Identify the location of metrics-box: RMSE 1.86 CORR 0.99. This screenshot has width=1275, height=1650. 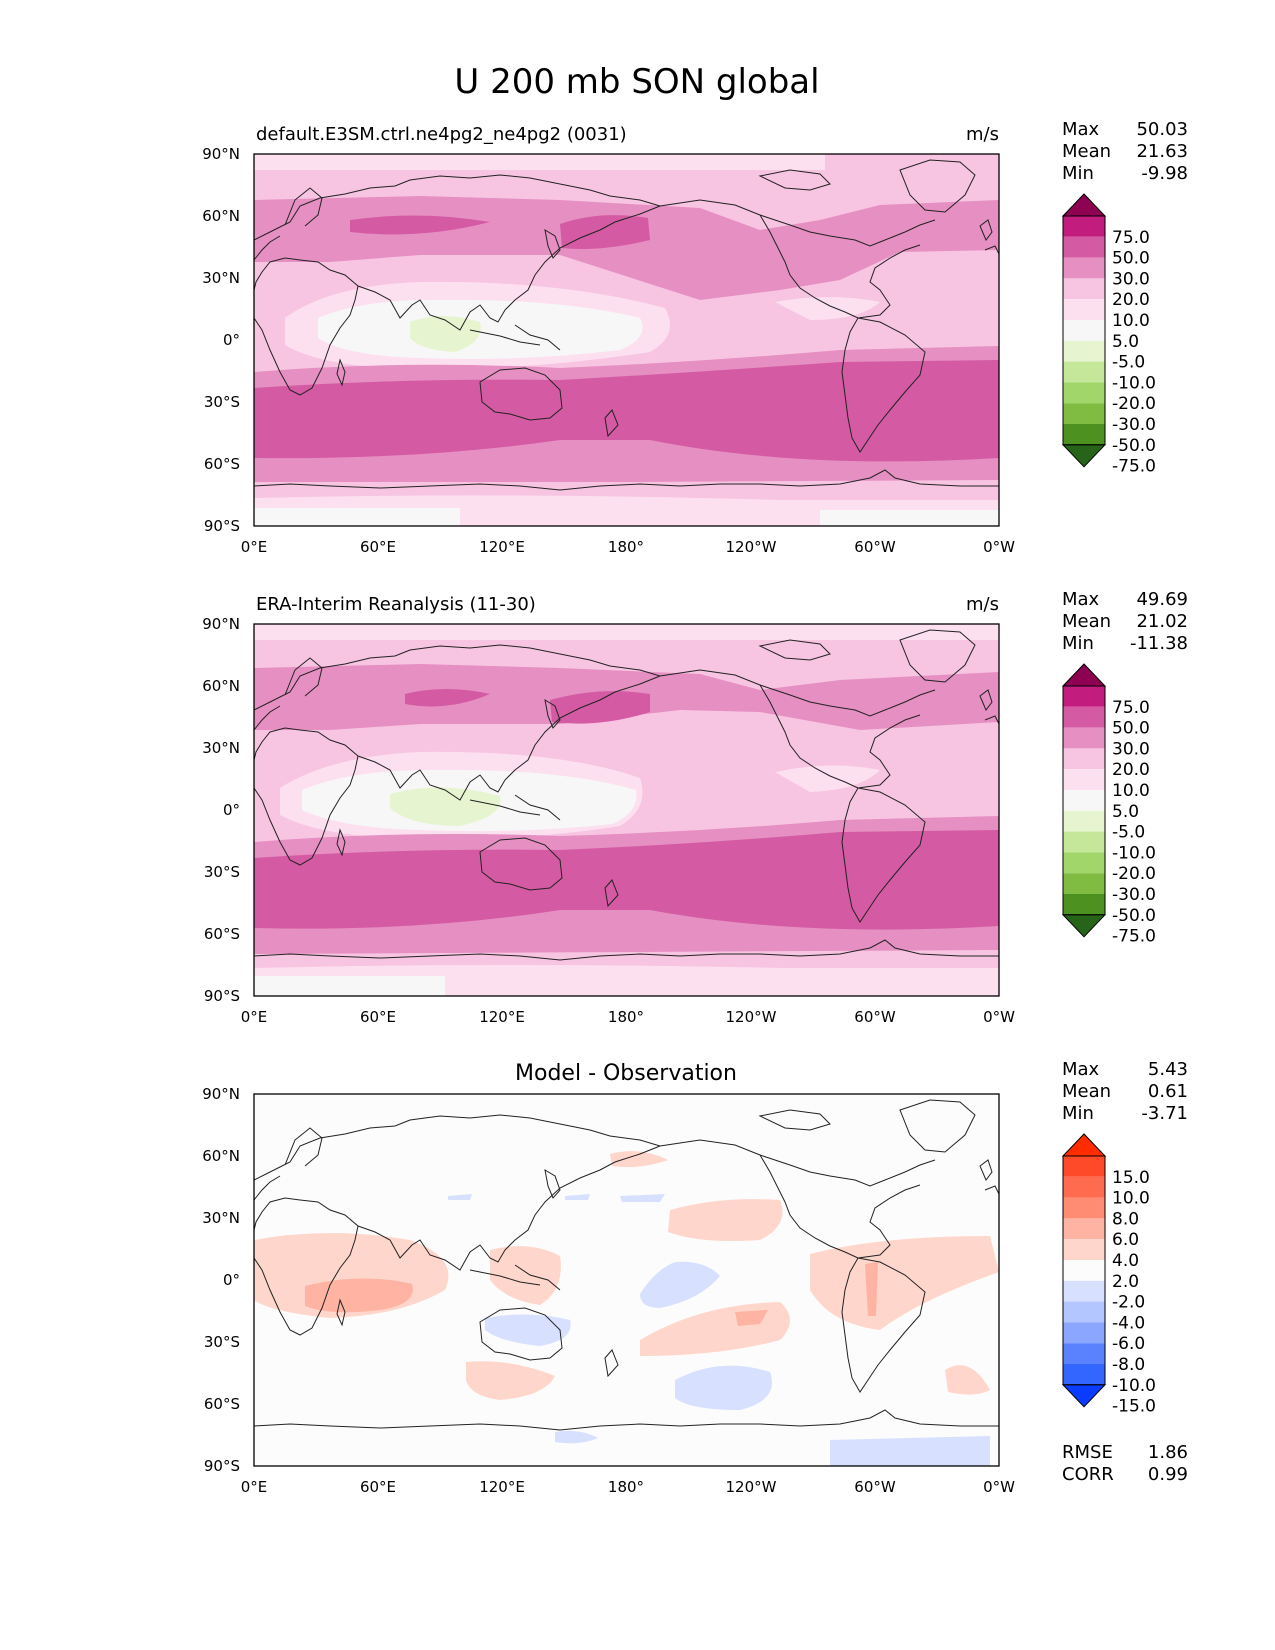
(1125, 1463).